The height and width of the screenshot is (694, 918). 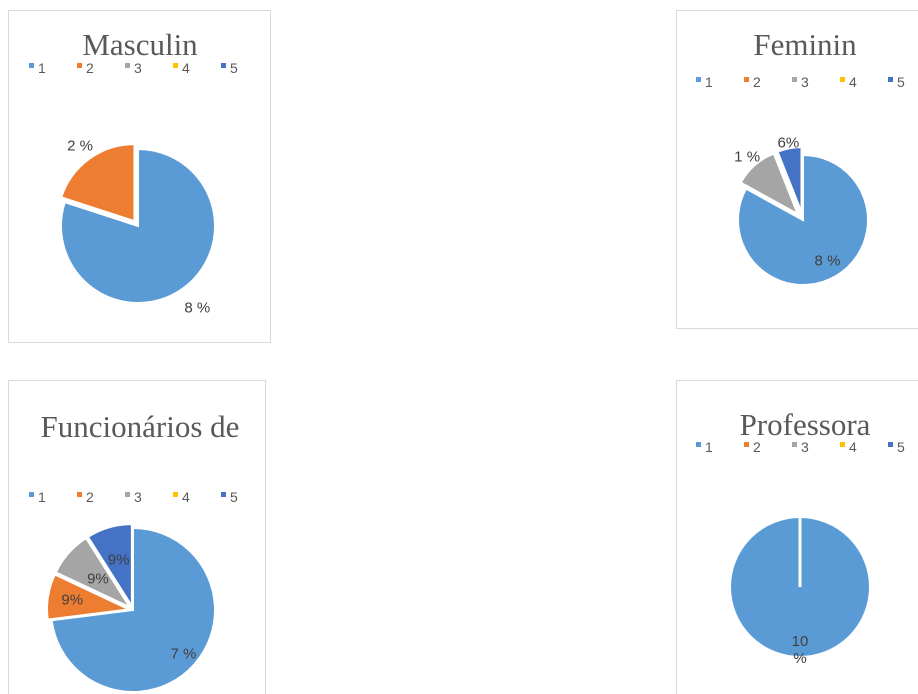 I want to click on data-label: 7 %, so click(x=183, y=654).